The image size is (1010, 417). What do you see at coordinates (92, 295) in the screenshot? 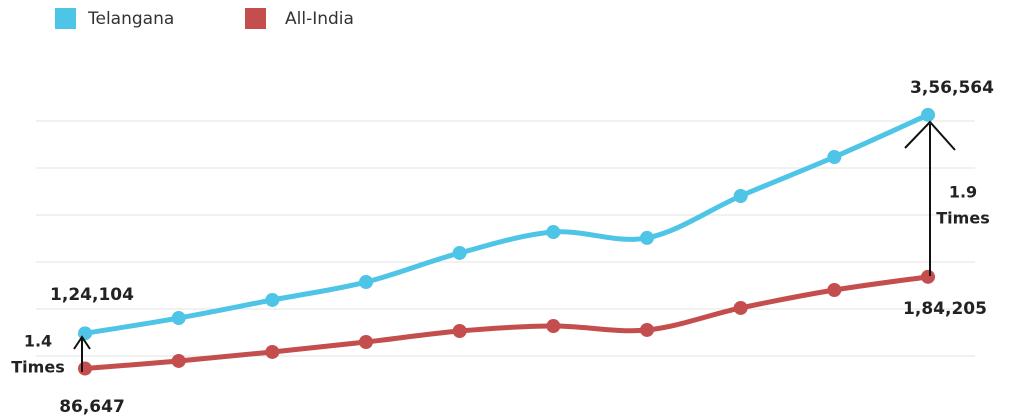
I see `data-label: 1,24,104` at bounding box center [92, 295].